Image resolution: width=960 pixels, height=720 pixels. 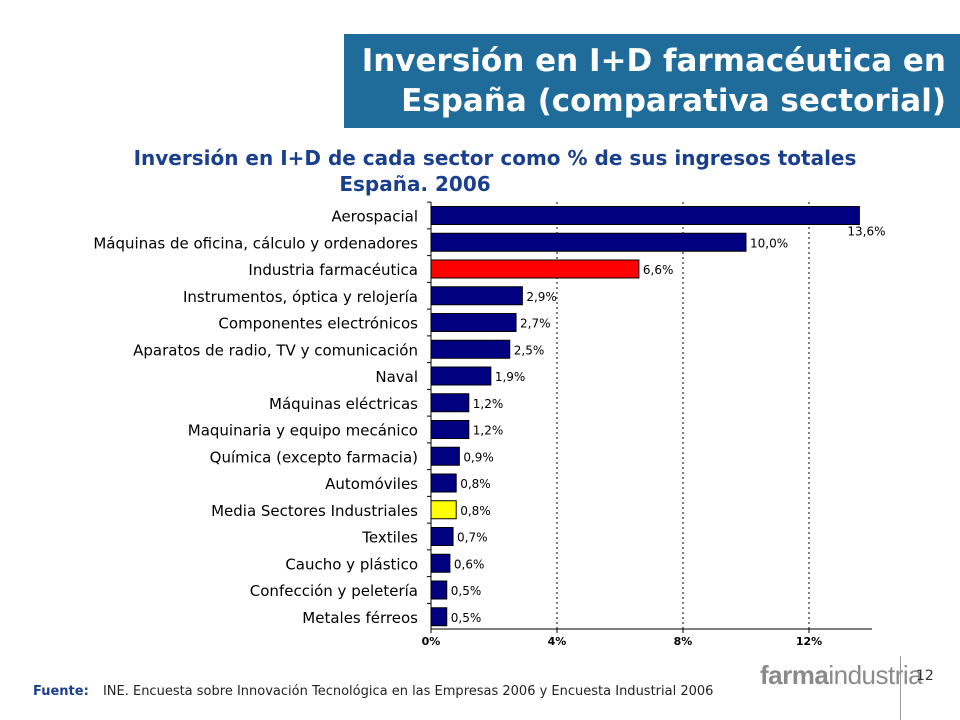 What do you see at coordinates (431, 641) in the screenshot?
I see `x-tick-label-0: 0%` at bounding box center [431, 641].